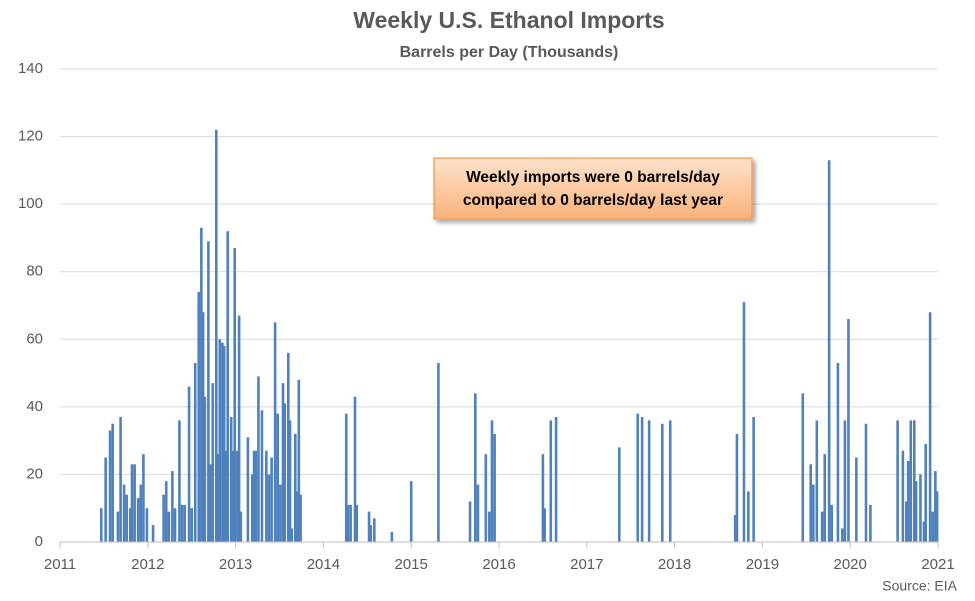  Describe the element at coordinates (147, 564) in the screenshot. I see `x-tick-label: 2012` at that location.